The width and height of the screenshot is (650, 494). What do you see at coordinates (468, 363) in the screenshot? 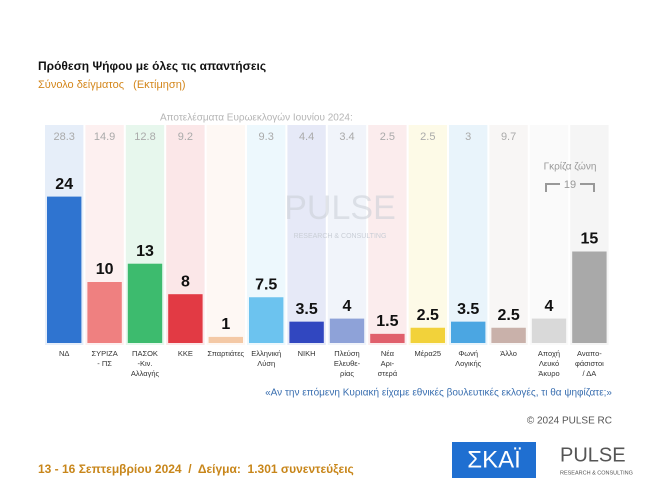
I see `x-tick-label: Λογικής` at bounding box center [468, 363].